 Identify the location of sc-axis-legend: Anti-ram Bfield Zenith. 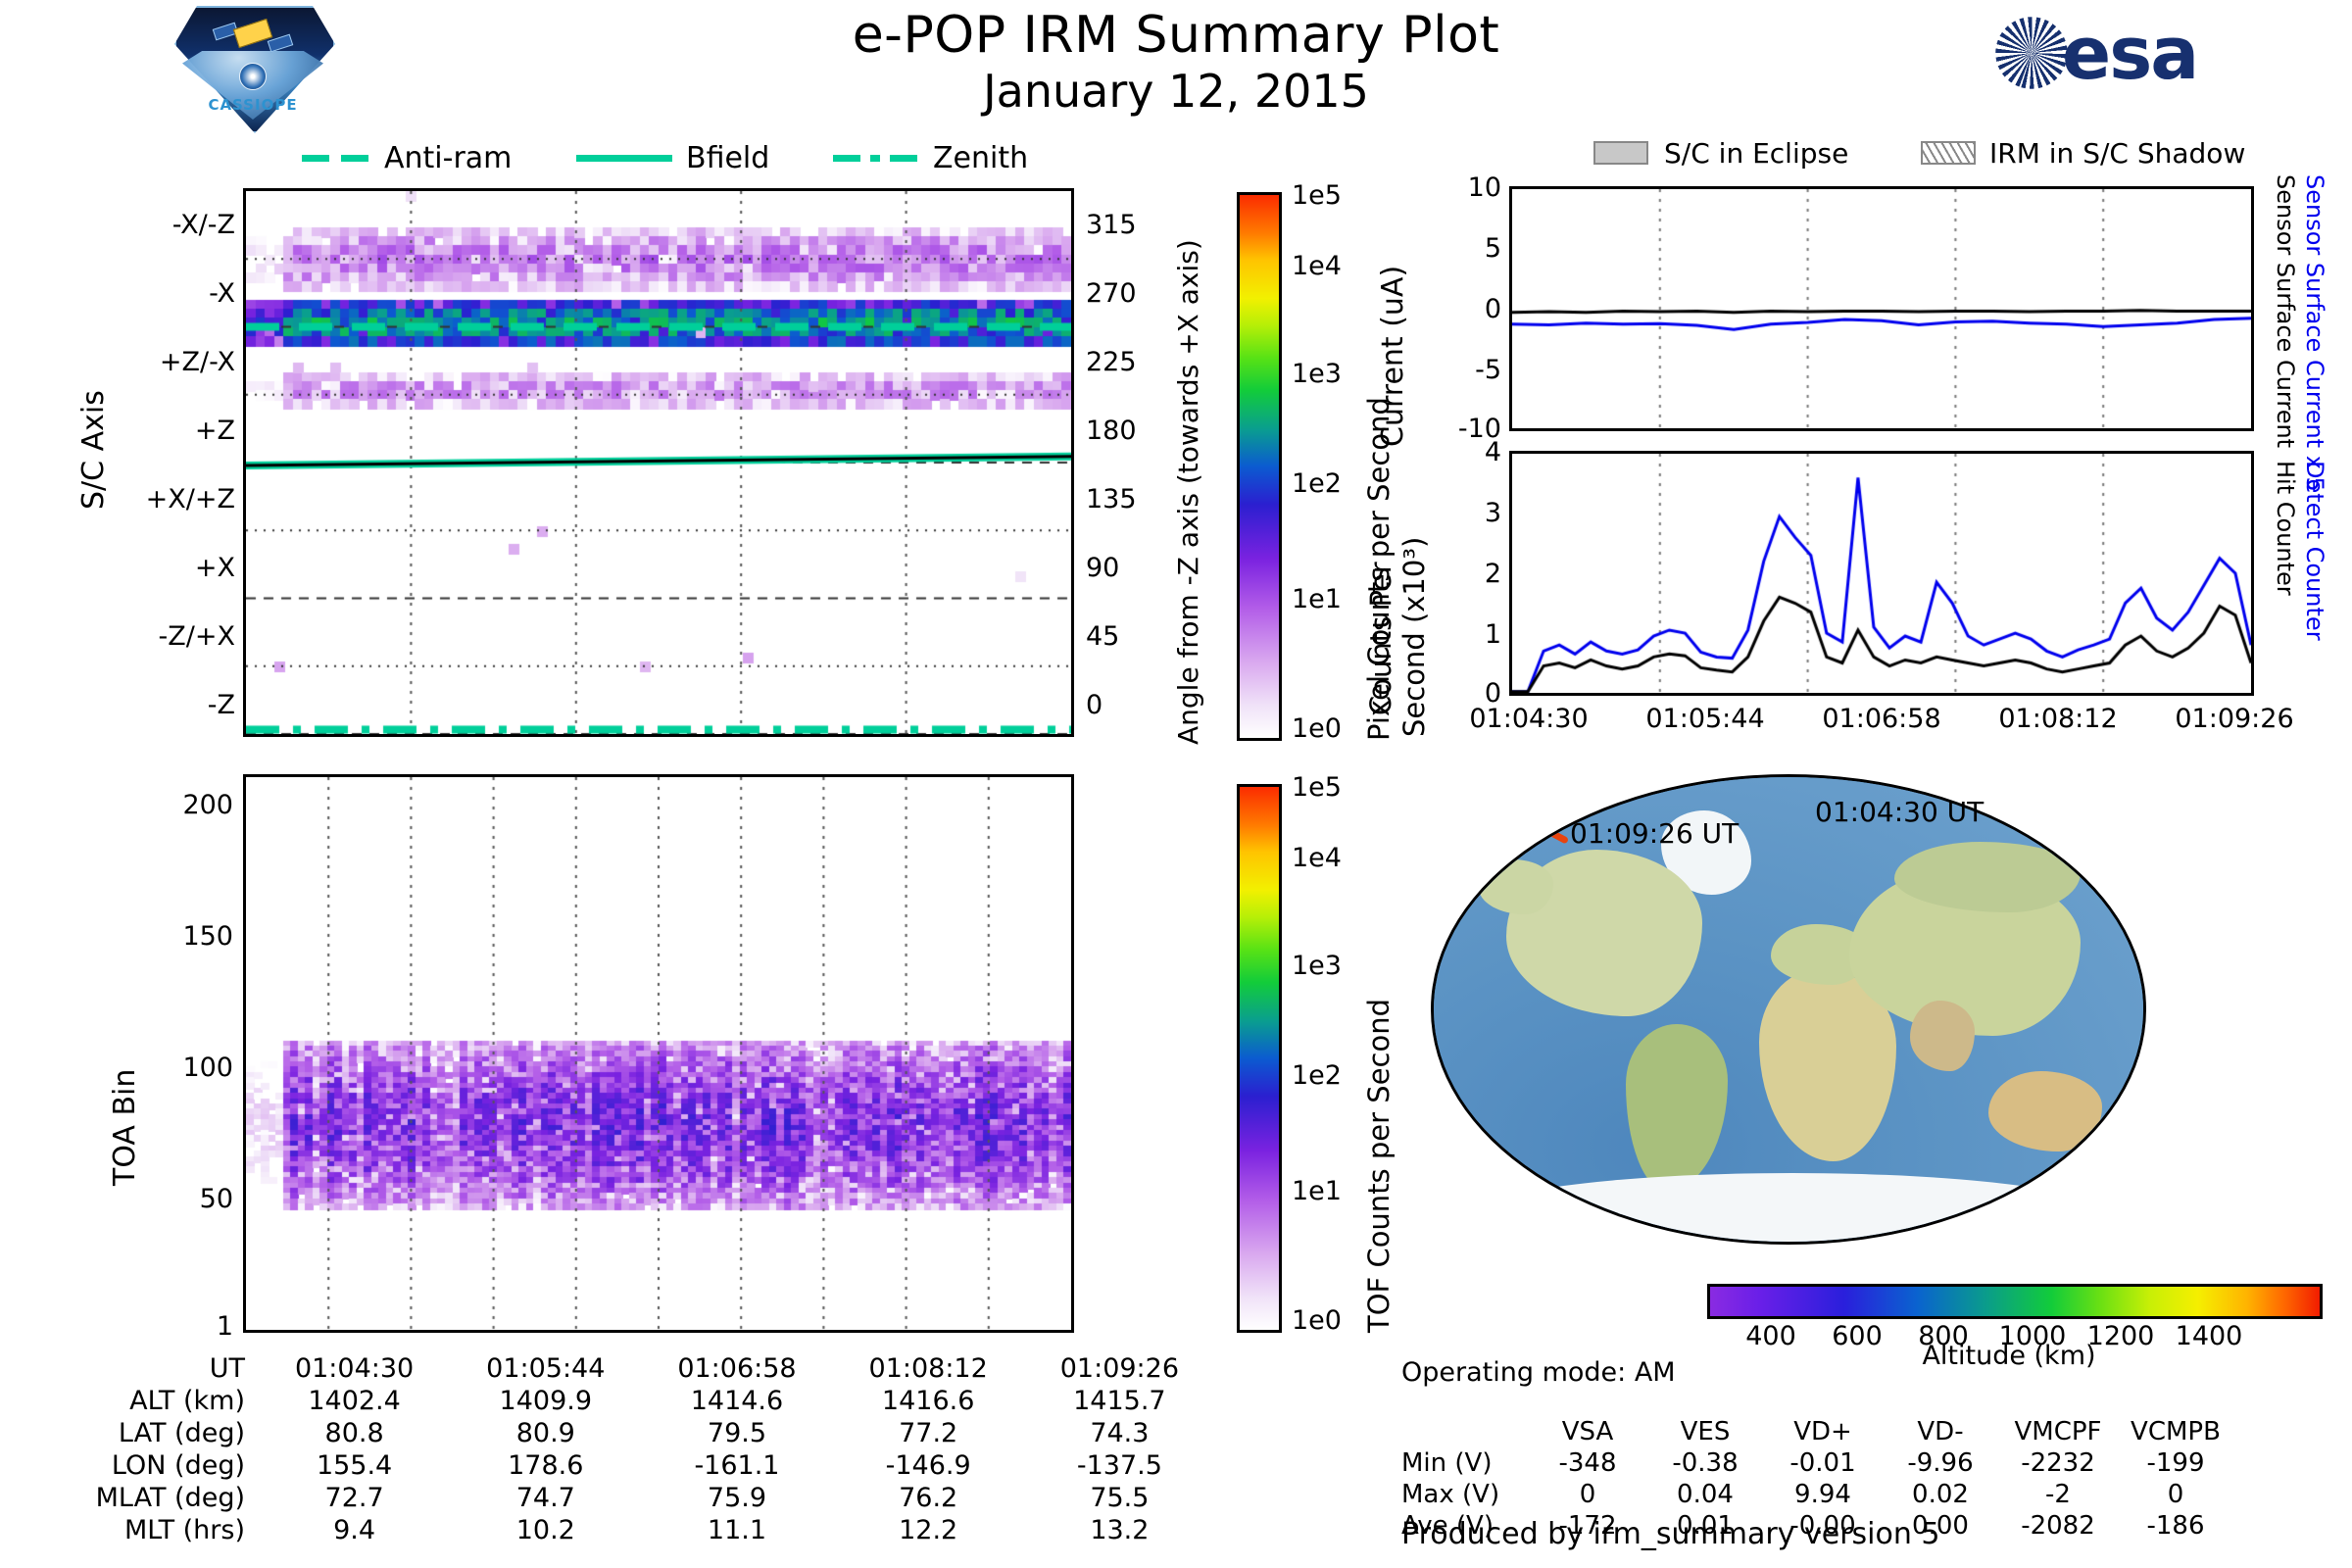
(661, 158).